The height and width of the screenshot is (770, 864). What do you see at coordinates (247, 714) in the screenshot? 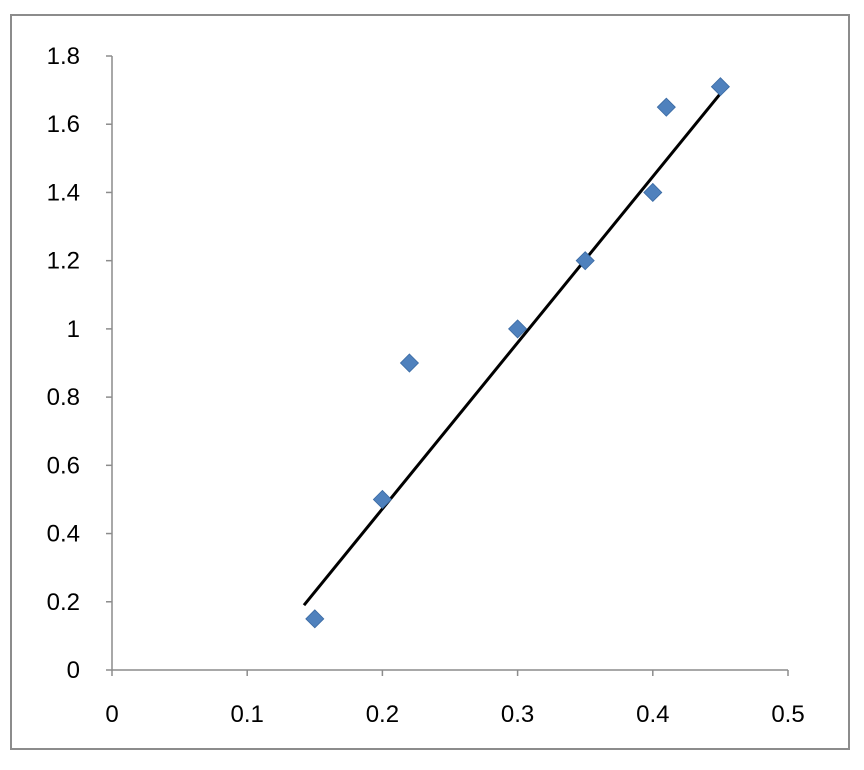
I see `x-tick-label: 0.1` at bounding box center [247, 714].